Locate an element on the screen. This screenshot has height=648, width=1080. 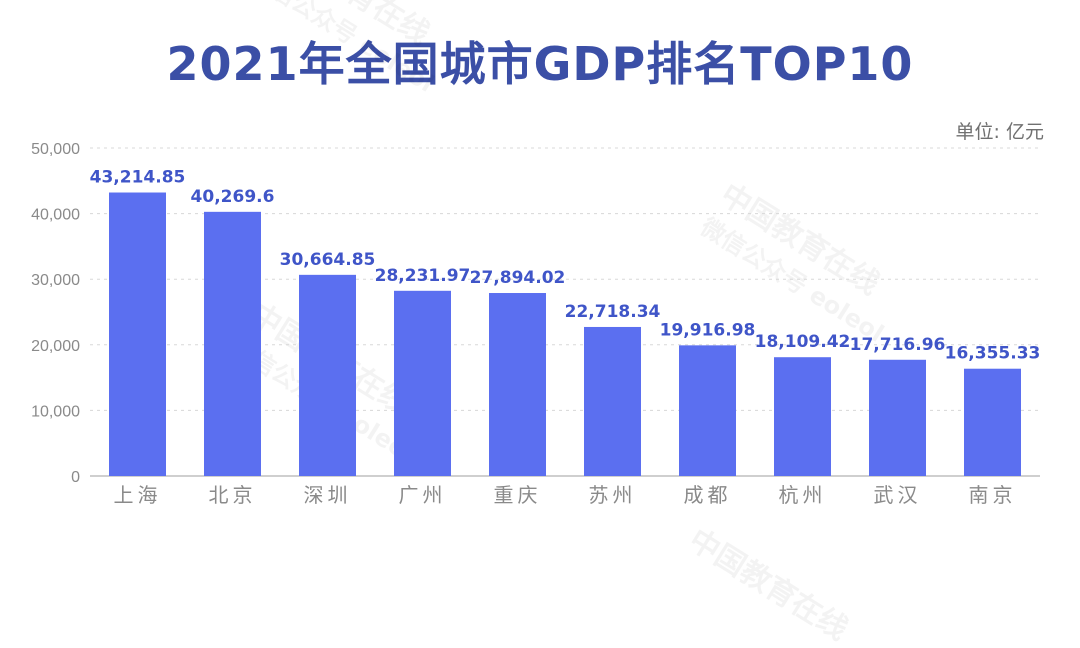
x-tick-label: 北京 is located at coordinates (233, 495).